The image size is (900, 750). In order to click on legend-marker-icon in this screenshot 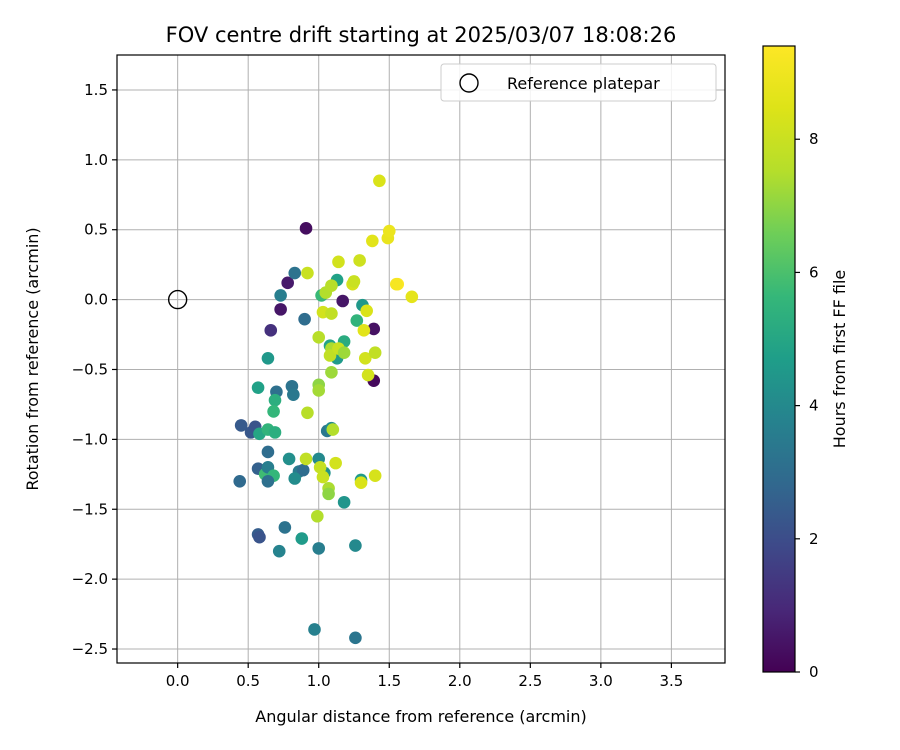, I will do `click(469, 83)`.